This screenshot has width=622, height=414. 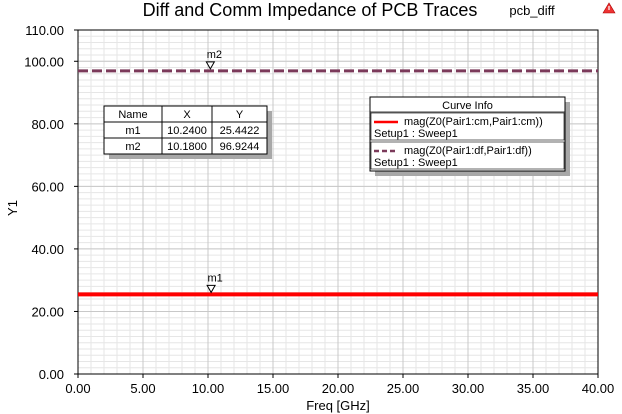 I want to click on x-tick-label: 20.00, so click(x=338, y=388).